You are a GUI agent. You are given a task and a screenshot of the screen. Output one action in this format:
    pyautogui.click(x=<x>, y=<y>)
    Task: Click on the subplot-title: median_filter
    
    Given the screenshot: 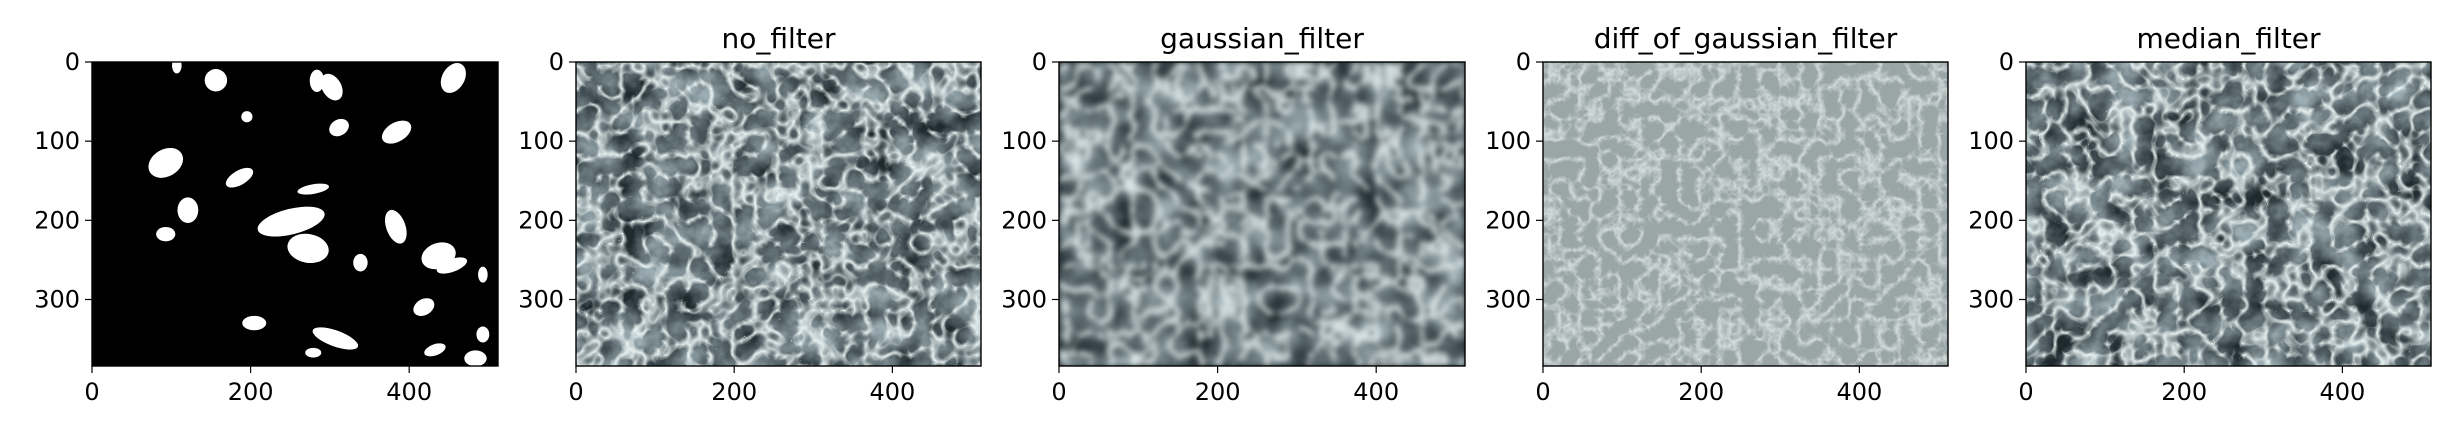 What is the action you would take?
    pyautogui.click(x=2228, y=38)
    